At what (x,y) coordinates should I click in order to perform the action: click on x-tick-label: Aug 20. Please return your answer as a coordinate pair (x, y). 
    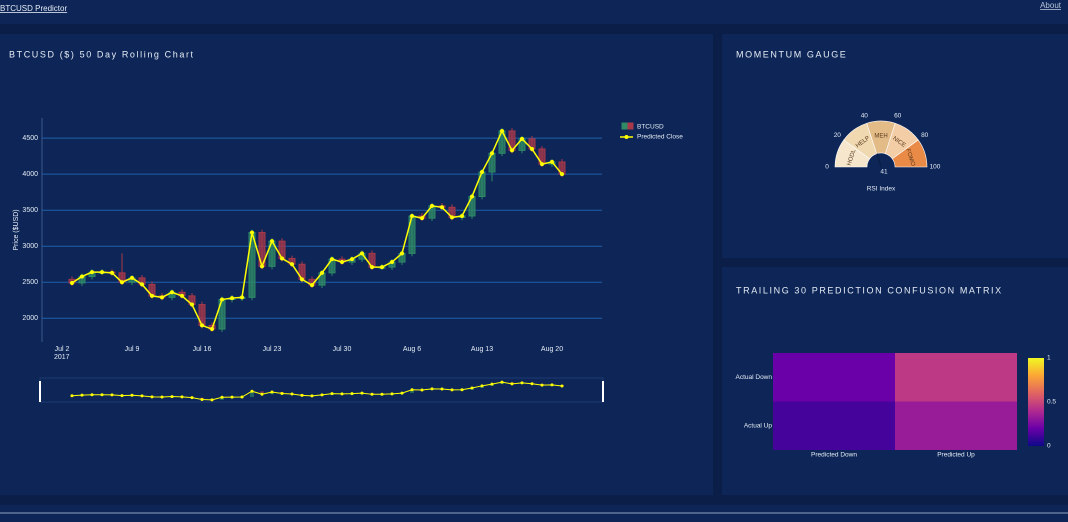
    Looking at the image, I should click on (552, 349).